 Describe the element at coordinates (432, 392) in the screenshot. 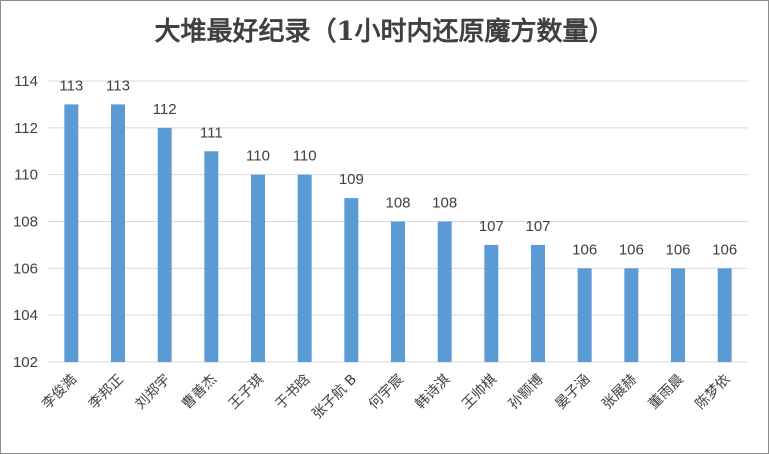

I see `x-tick-label: 韩诗淇` at that location.